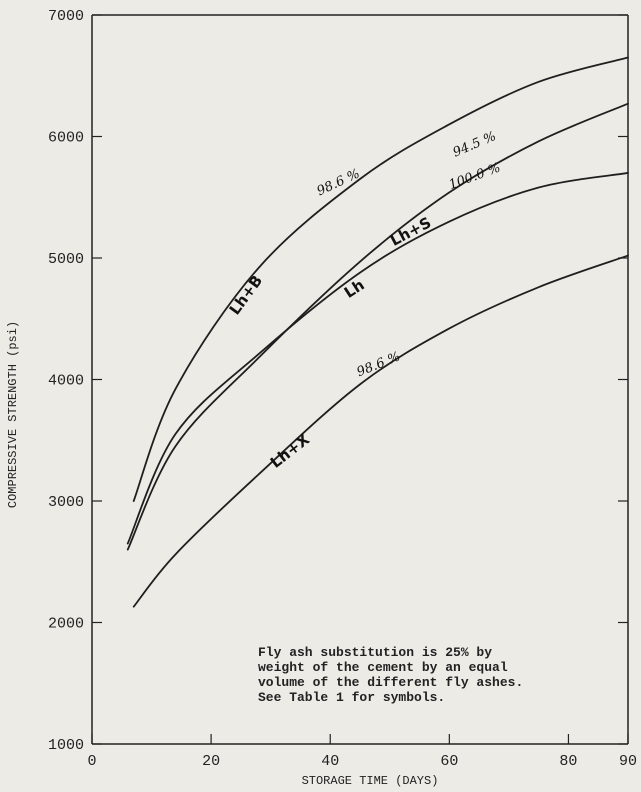 This screenshot has height=792, width=641. What do you see at coordinates (66, 16) in the screenshot?
I see `y-tick-label: 7000` at bounding box center [66, 16].